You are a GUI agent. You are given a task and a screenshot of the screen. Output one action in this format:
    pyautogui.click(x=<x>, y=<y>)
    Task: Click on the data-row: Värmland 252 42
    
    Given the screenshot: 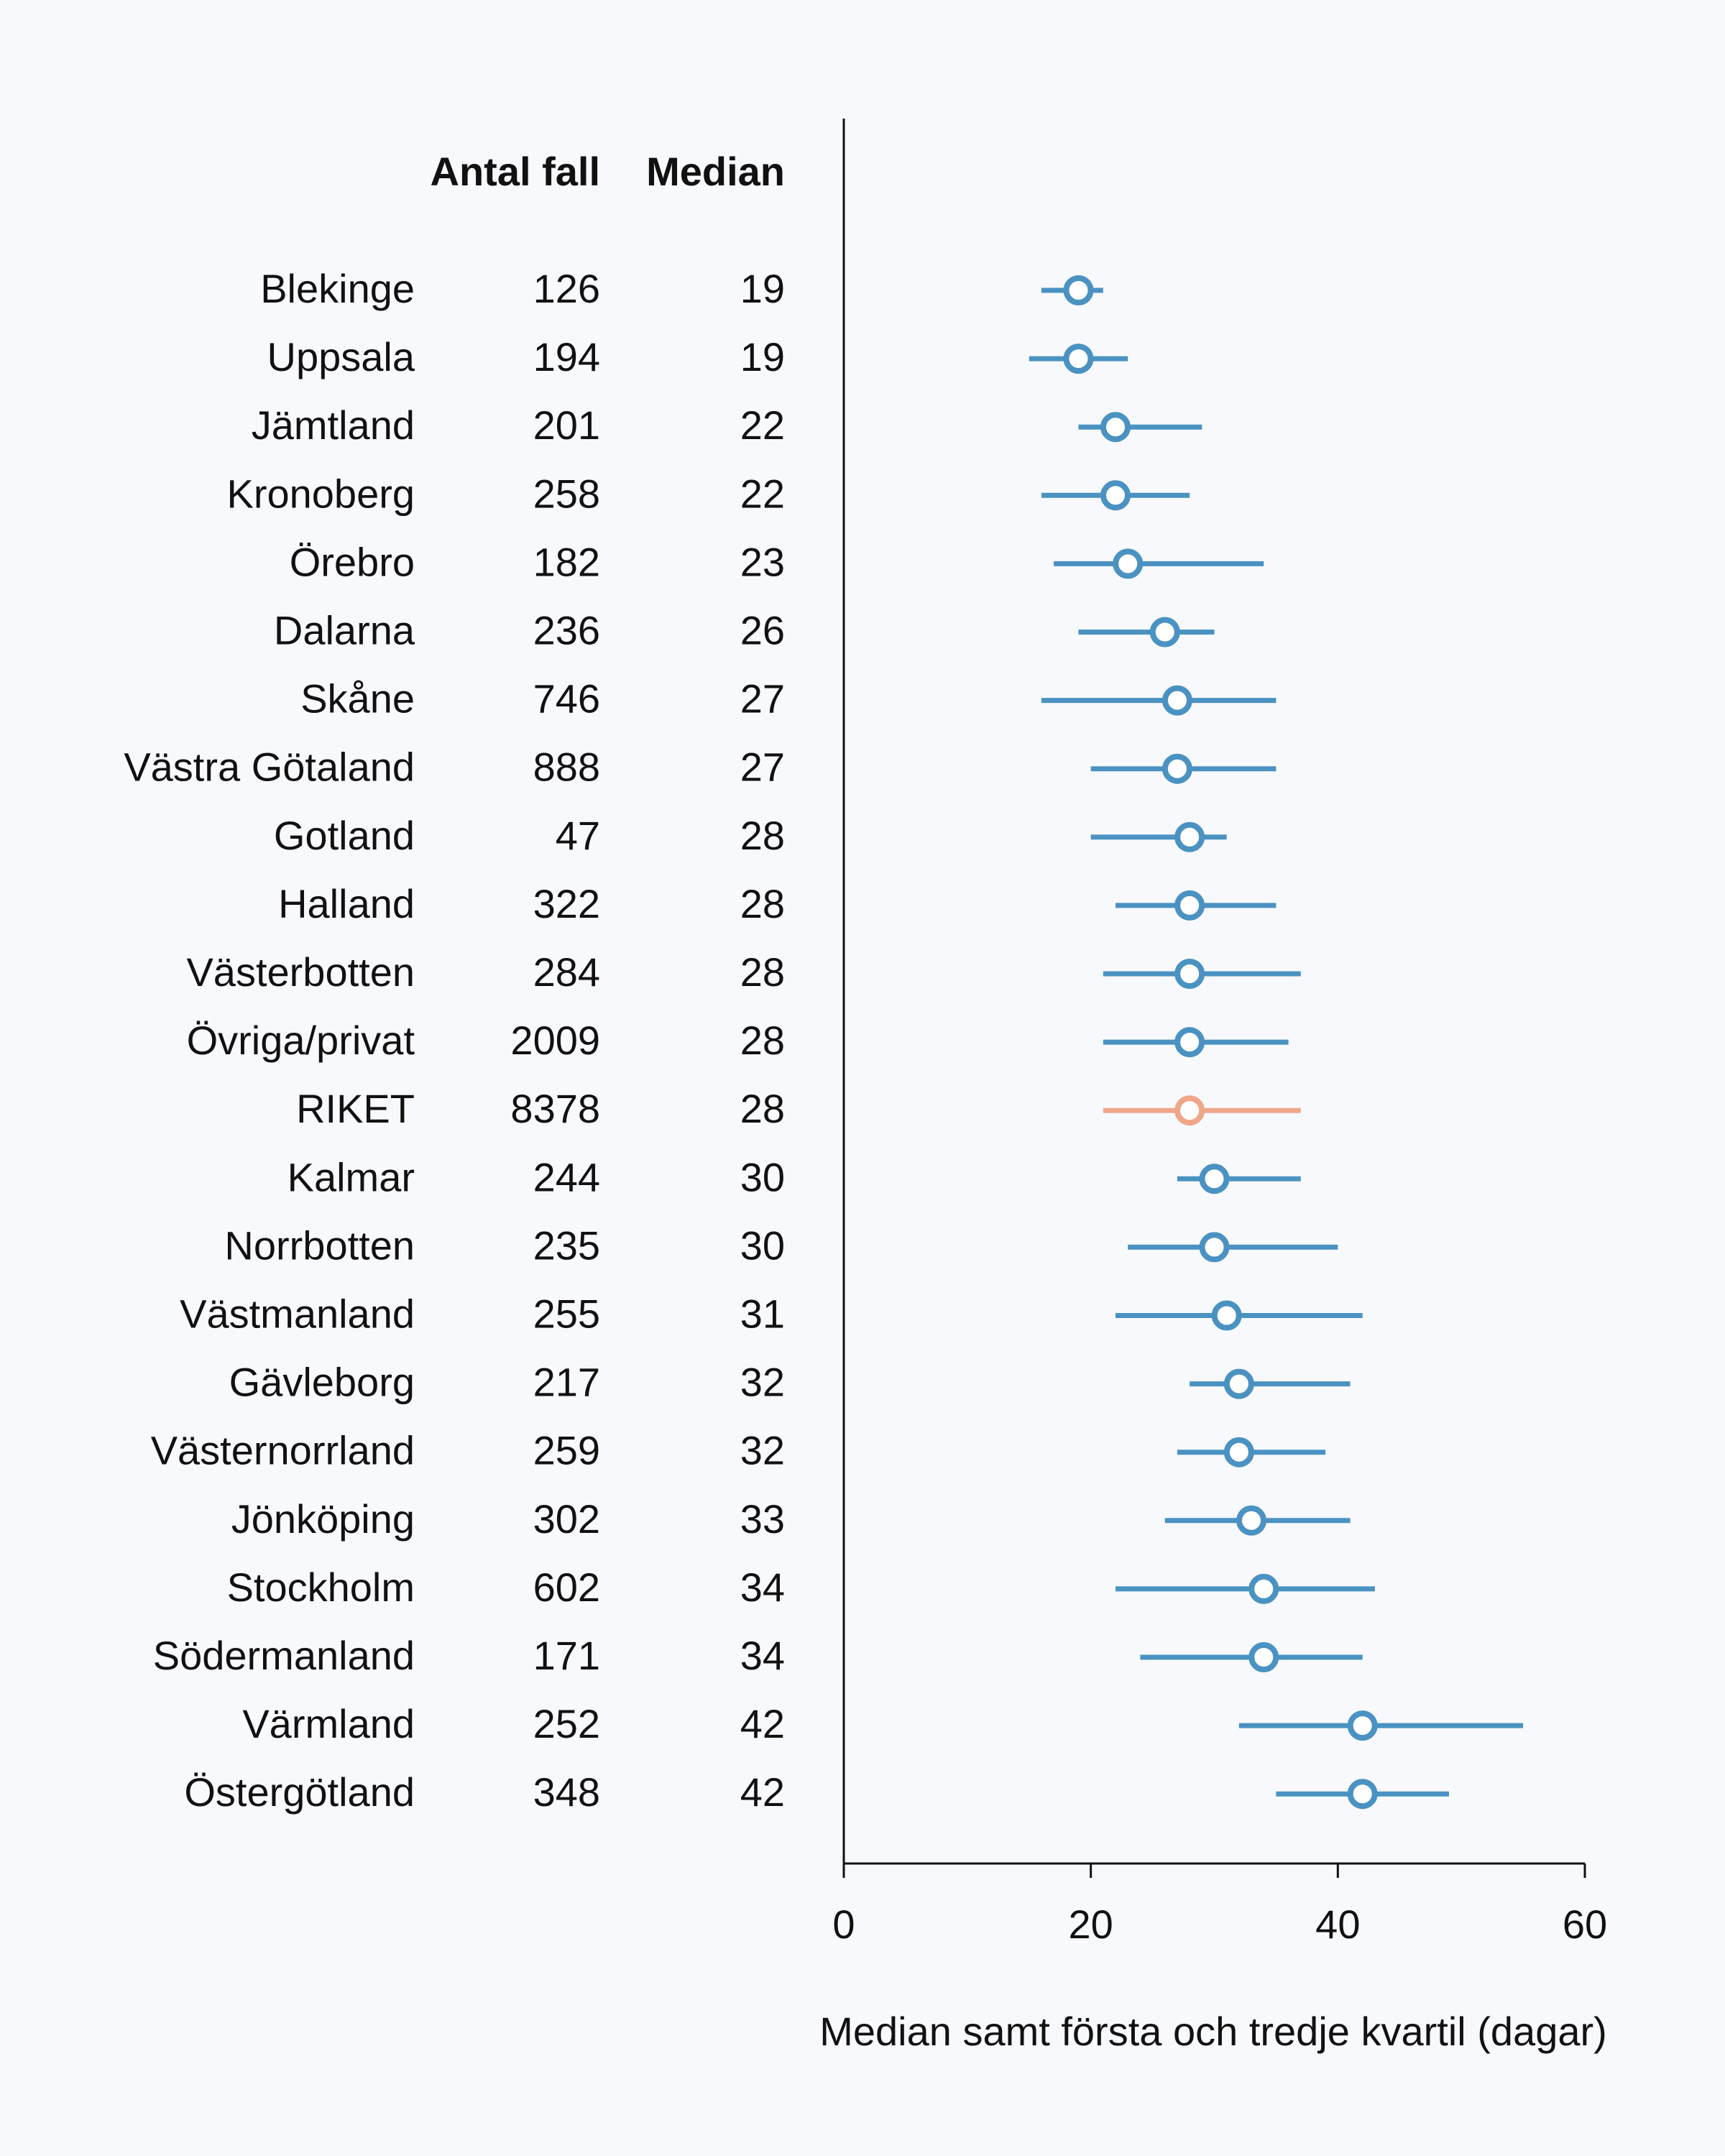 What is the action you would take?
    pyautogui.click(x=883, y=1724)
    